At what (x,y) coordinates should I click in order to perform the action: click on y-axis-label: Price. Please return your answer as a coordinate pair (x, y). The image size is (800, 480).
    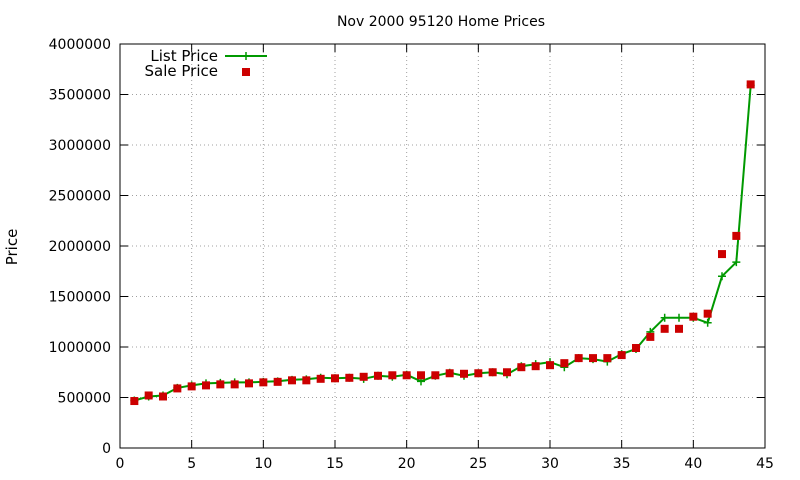
    Looking at the image, I should click on (12, 247).